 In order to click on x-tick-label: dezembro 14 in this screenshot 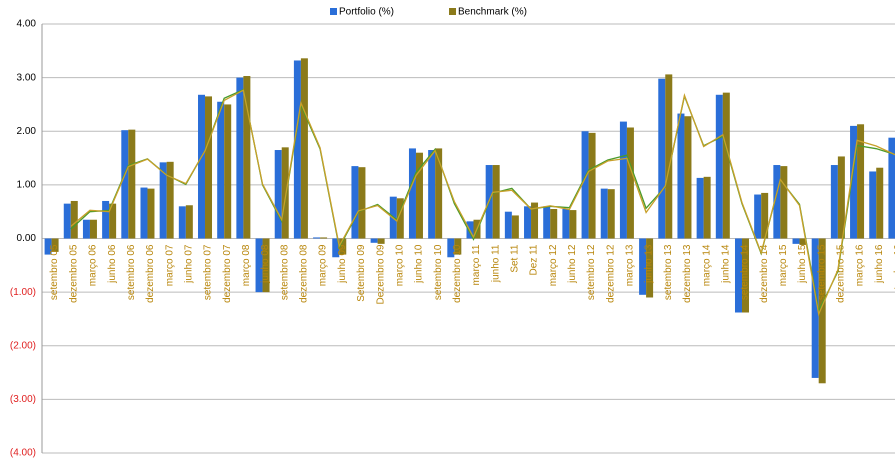, I will do `click(764, 273)`.